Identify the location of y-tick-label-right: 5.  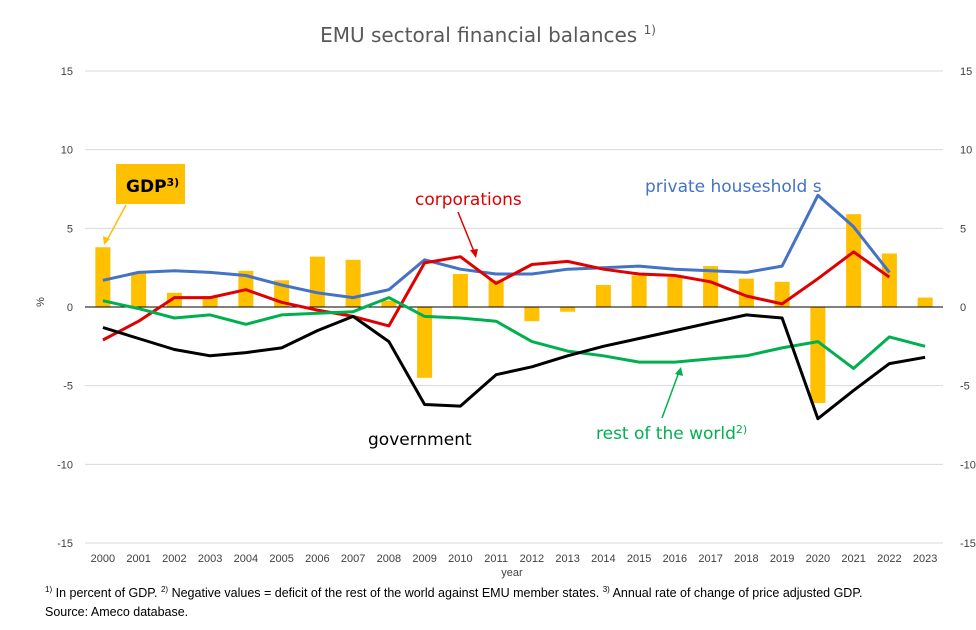
(963, 229).